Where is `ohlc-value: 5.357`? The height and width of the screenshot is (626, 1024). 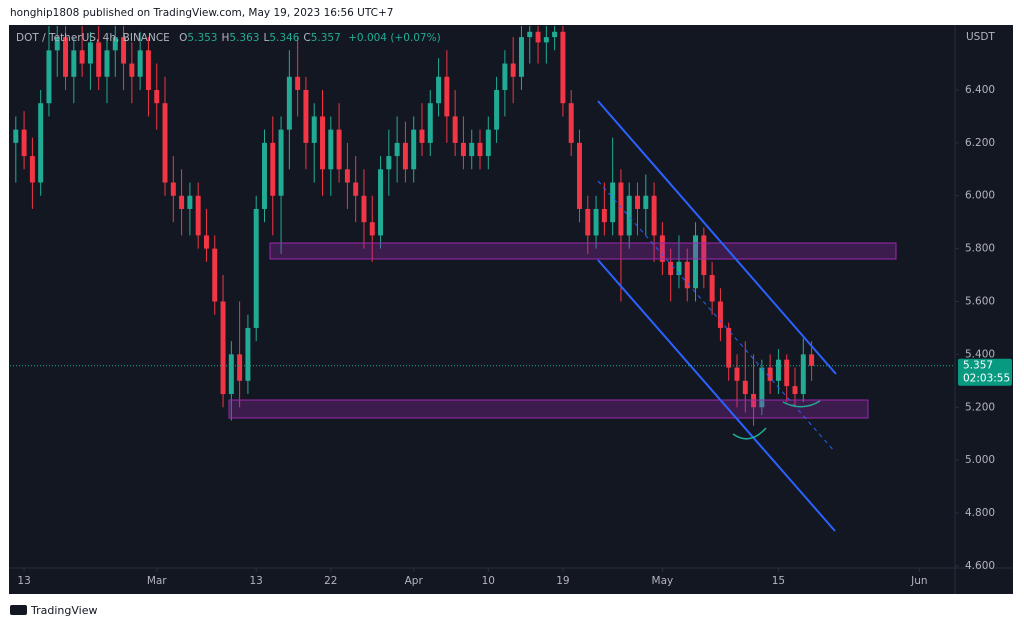
ohlc-value: 5.357 is located at coordinates (326, 38).